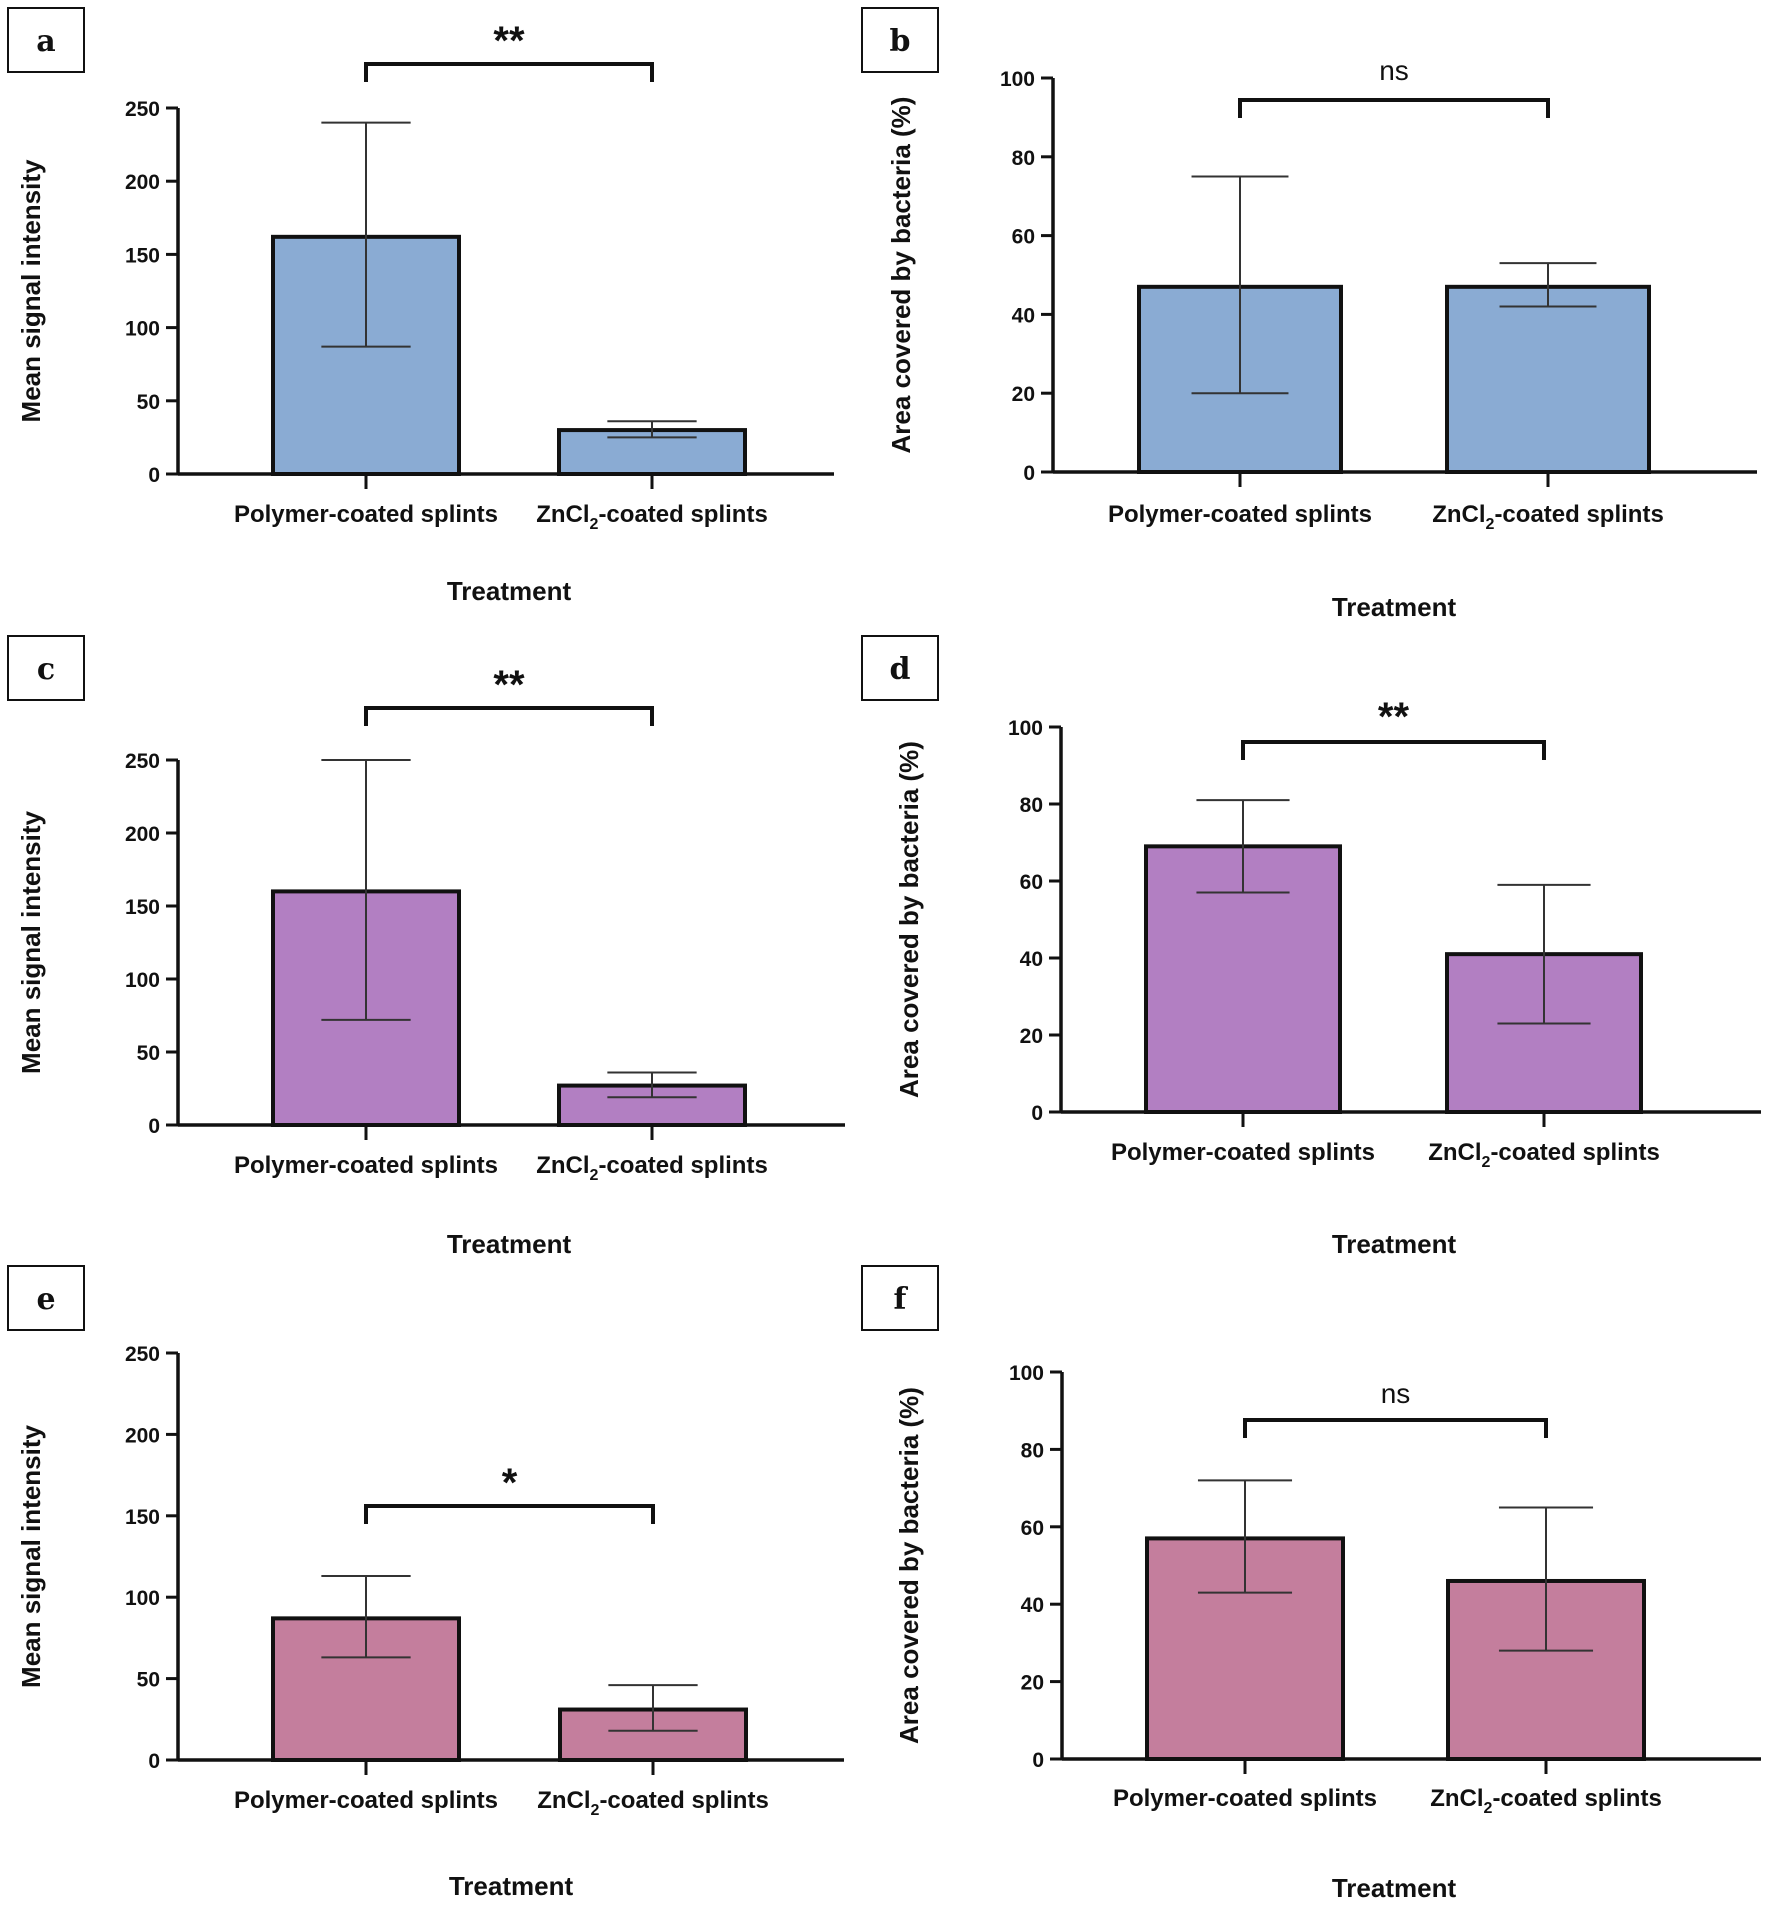 This screenshot has width=1770, height=1919. I want to click on panel-label: a, so click(45, 41).